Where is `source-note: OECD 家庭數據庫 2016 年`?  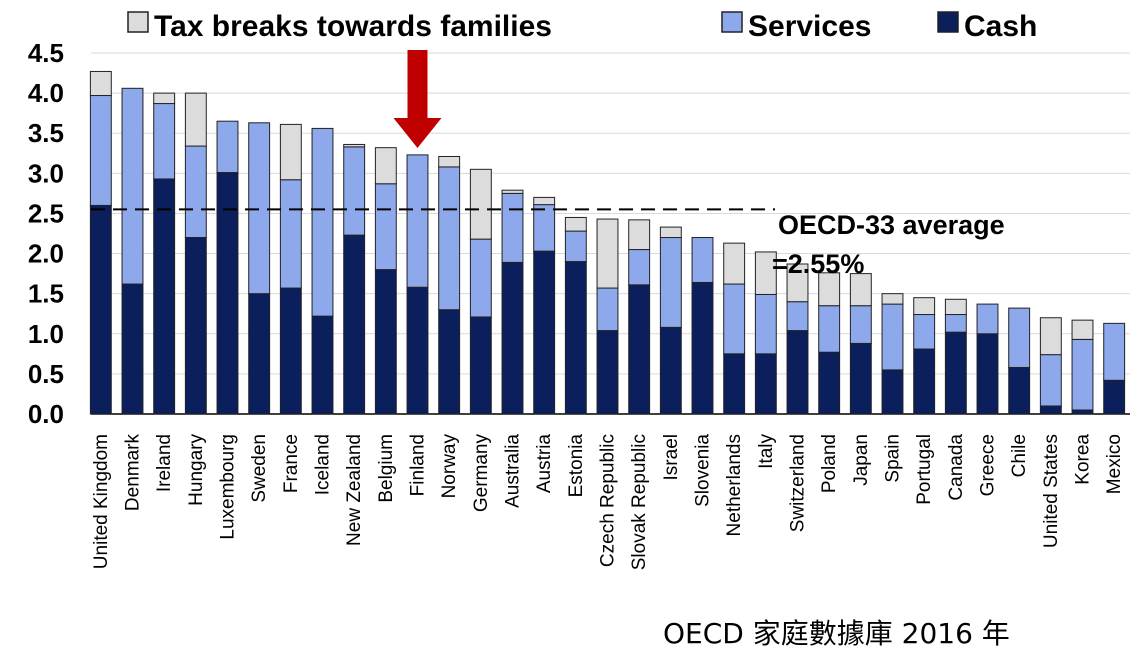 source-note: OECD 家庭數據庫 2016 年 is located at coordinates (836, 633).